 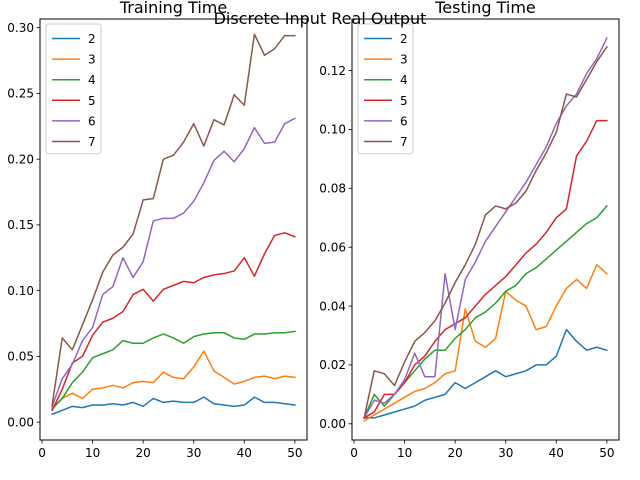 I want to click on training-time-ytick-label: 0.20, so click(x=20, y=159).